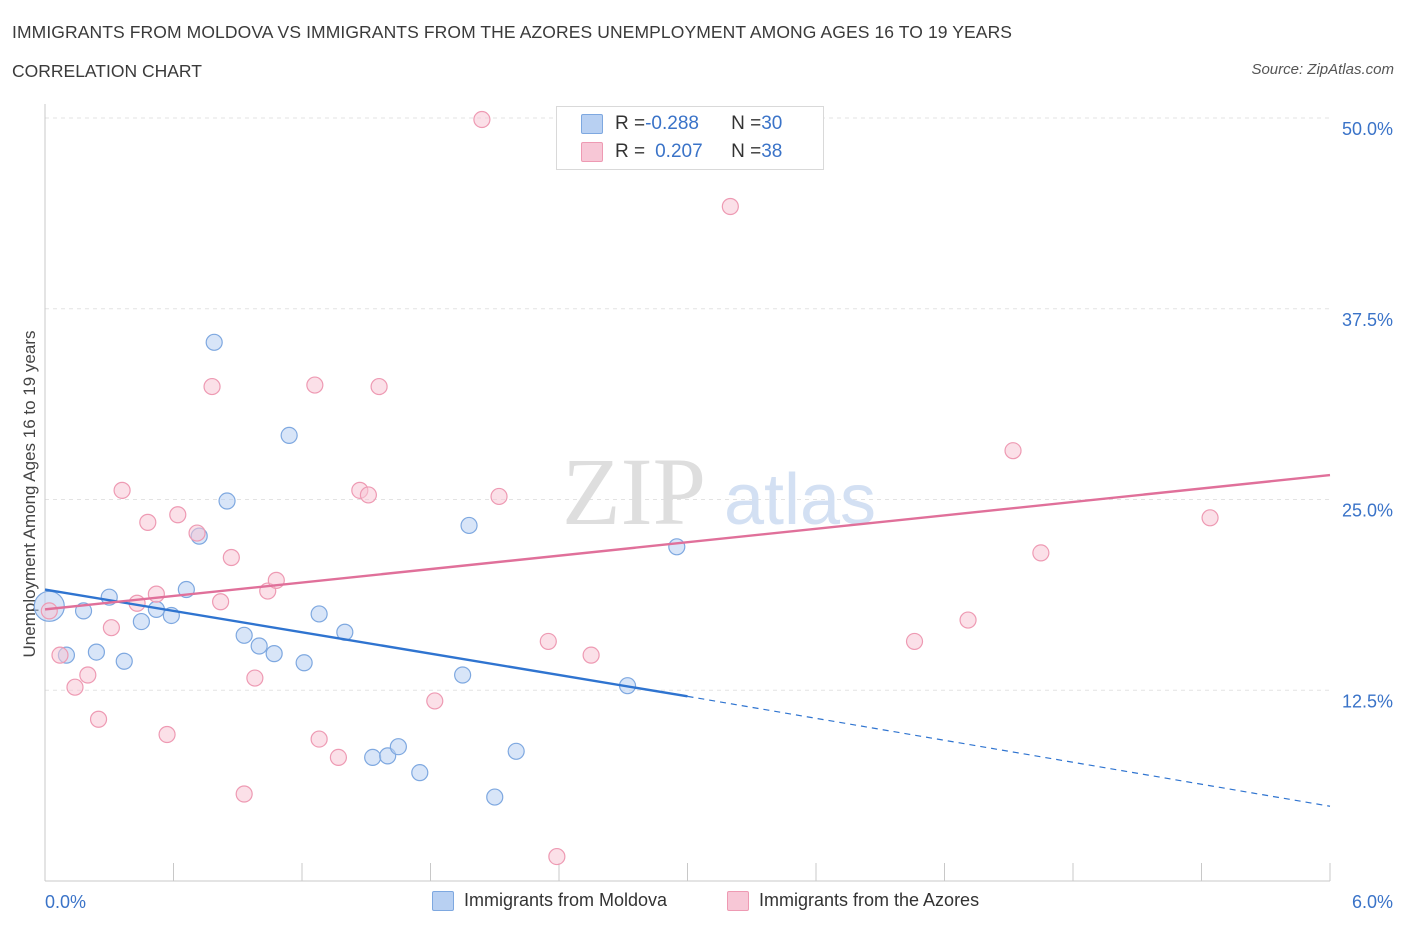 This screenshot has width=1406, height=930. What do you see at coordinates (366, 643) in the screenshot?
I see `moldova-trend-line` at bounding box center [366, 643].